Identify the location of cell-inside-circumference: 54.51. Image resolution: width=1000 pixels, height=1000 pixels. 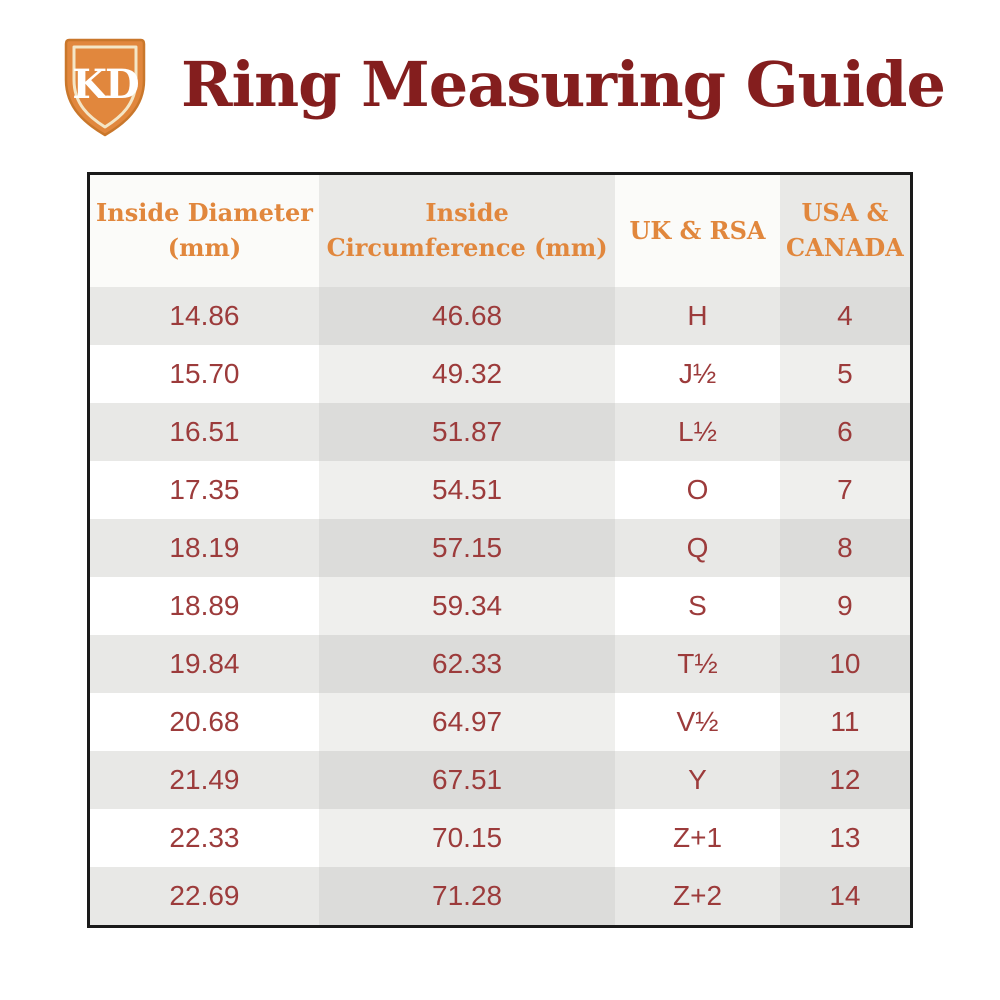
(467, 490).